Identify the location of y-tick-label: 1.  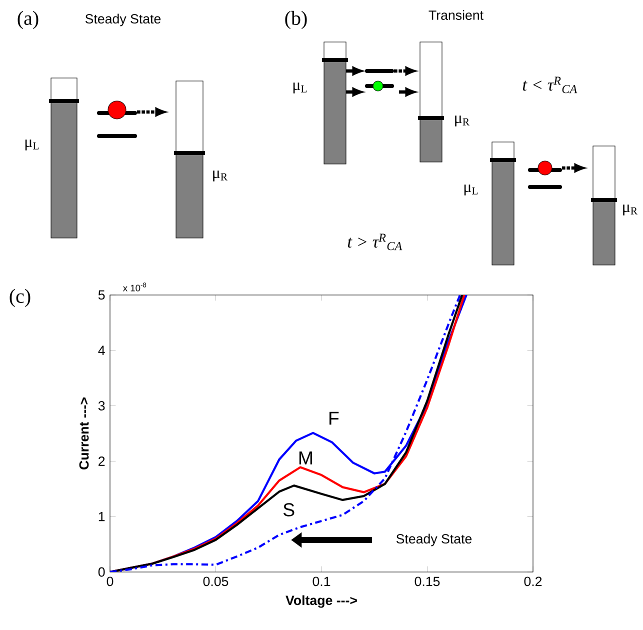
(101, 517).